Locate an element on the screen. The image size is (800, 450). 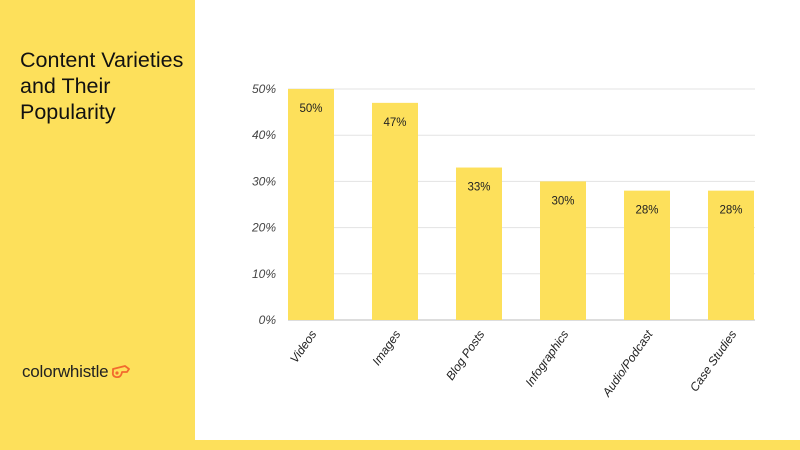
value-labels: 50% 47% 33% 30% 28% 28% is located at coordinates (520, 160).